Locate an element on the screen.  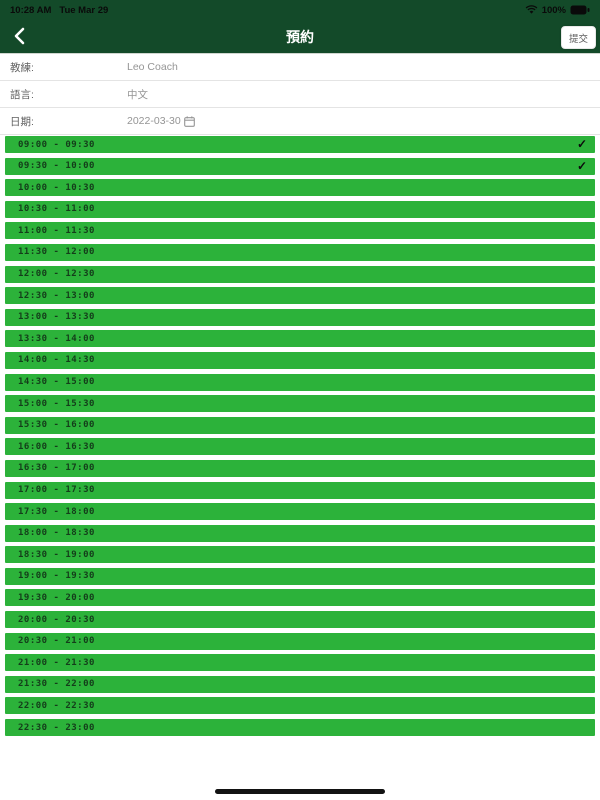
time-slot-row: 15:00 - 15:30✓ is located at coordinates (300, 404).